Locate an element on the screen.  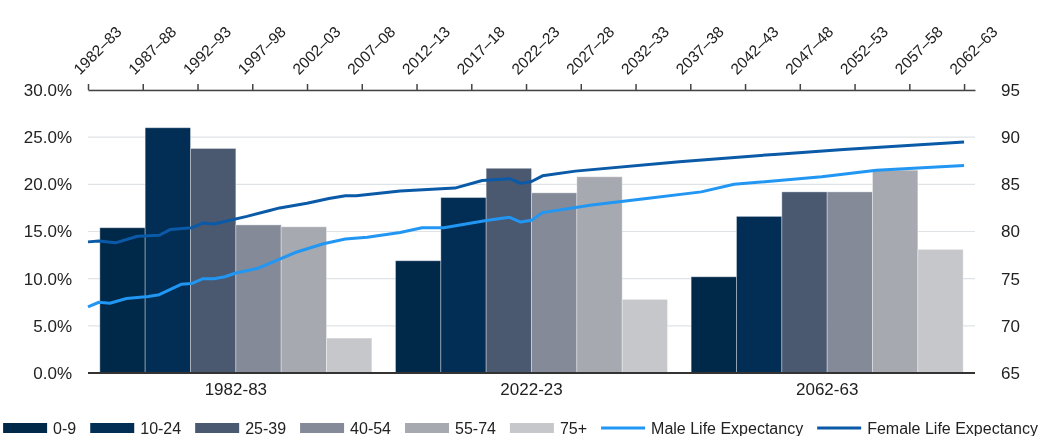
y-tick-label: 85 is located at coordinates (1010, 185).